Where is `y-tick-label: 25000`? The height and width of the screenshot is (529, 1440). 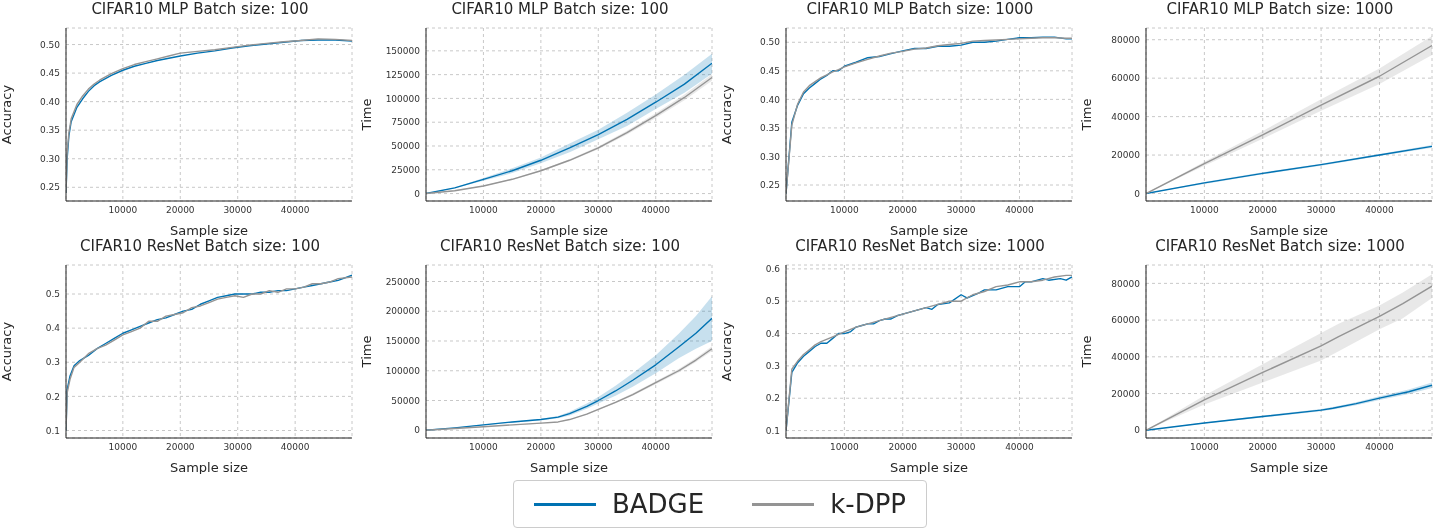 y-tick-label: 25000 is located at coordinates (406, 169).